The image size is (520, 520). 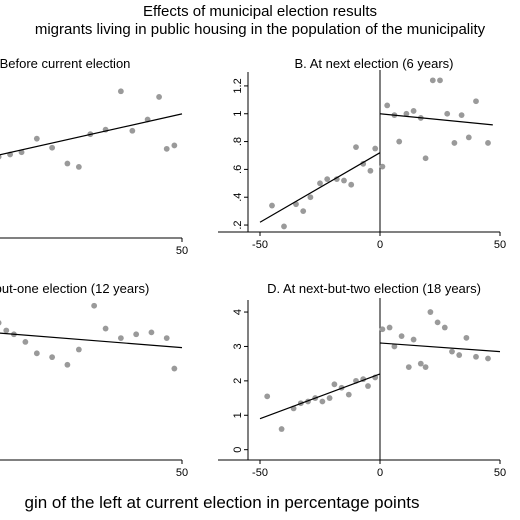 What do you see at coordinates (182, 251) in the screenshot?
I see `panel-1-x-tick-label: 50` at bounding box center [182, 251].